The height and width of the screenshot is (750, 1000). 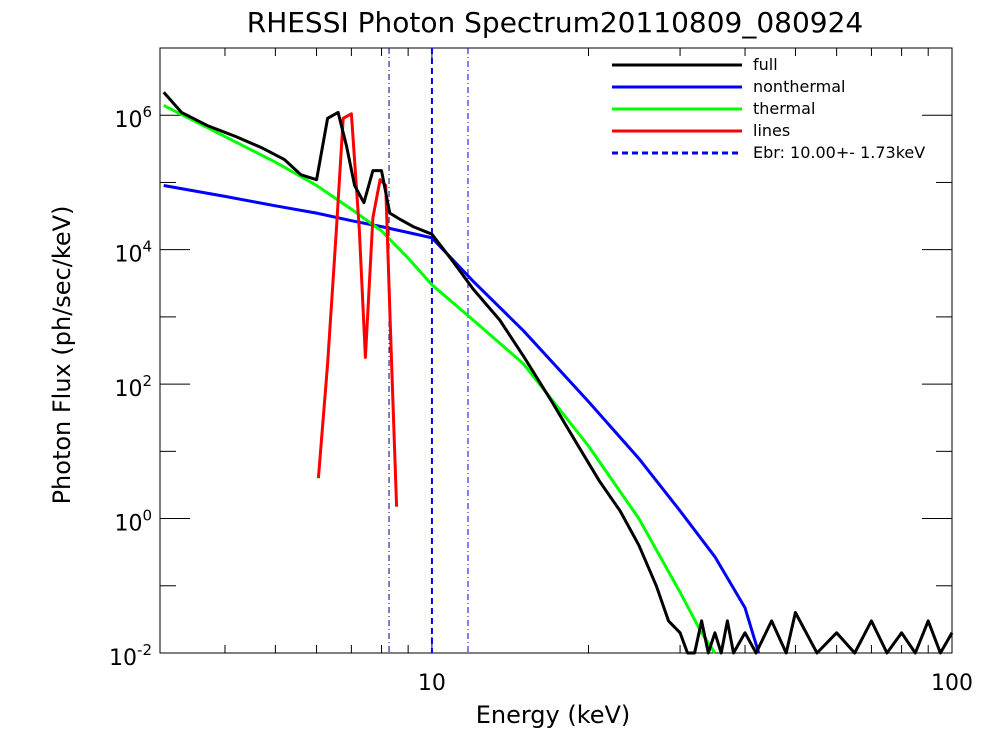 I want to click on legend-label: full, so click(x=765, y=64).